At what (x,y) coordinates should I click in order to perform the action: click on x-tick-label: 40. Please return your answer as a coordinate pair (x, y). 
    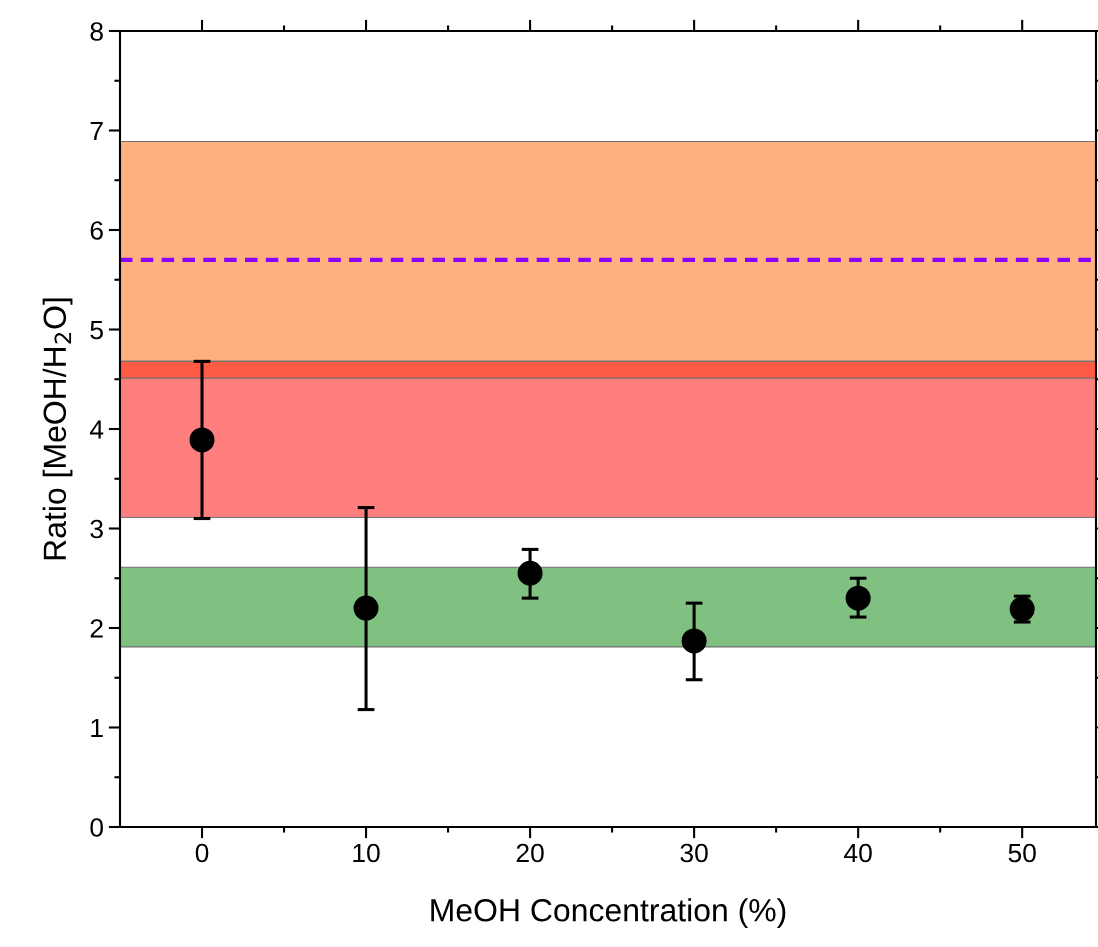
    Looking at the image, I should click on (858, 853).